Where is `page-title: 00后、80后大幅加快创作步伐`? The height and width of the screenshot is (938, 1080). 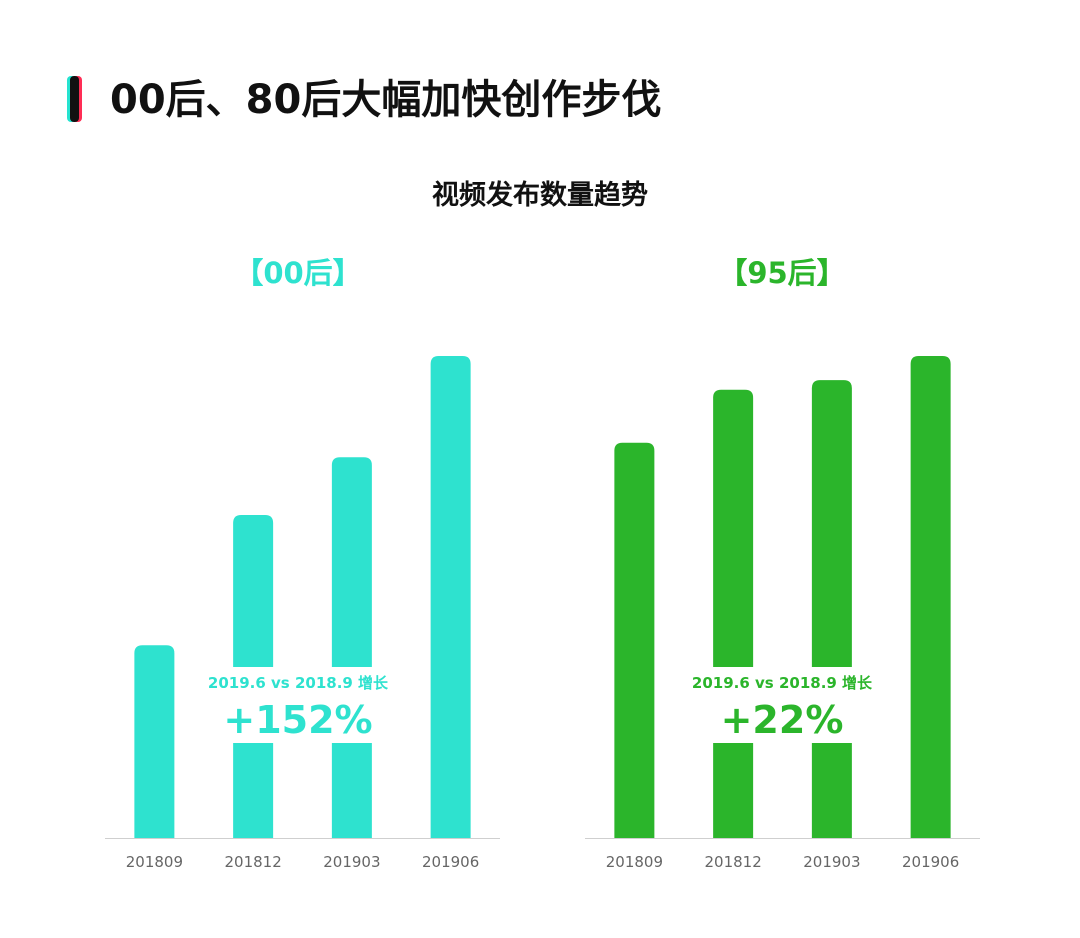 page-title: 00后、80后大幅加快创作步伐 is located at coordinates (386, 100).